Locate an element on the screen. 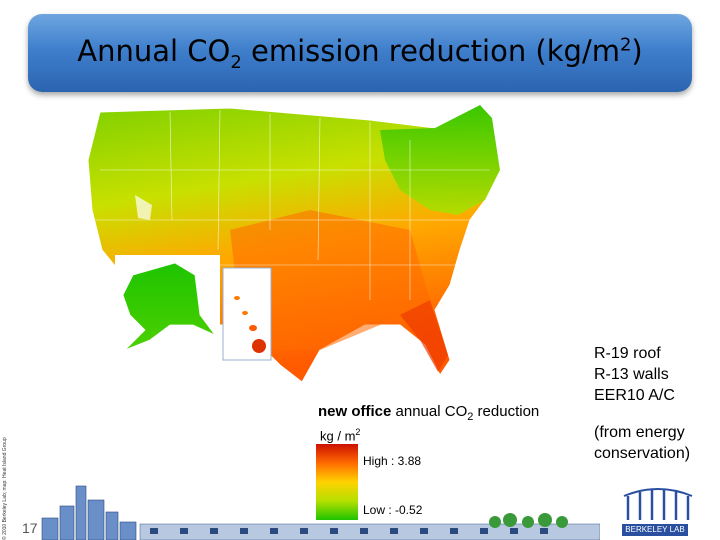 This screenshot has height=540, width=720. title-bar: Annual CO2 emission reduction (kg/m2) is located at coordinates (360, 53).